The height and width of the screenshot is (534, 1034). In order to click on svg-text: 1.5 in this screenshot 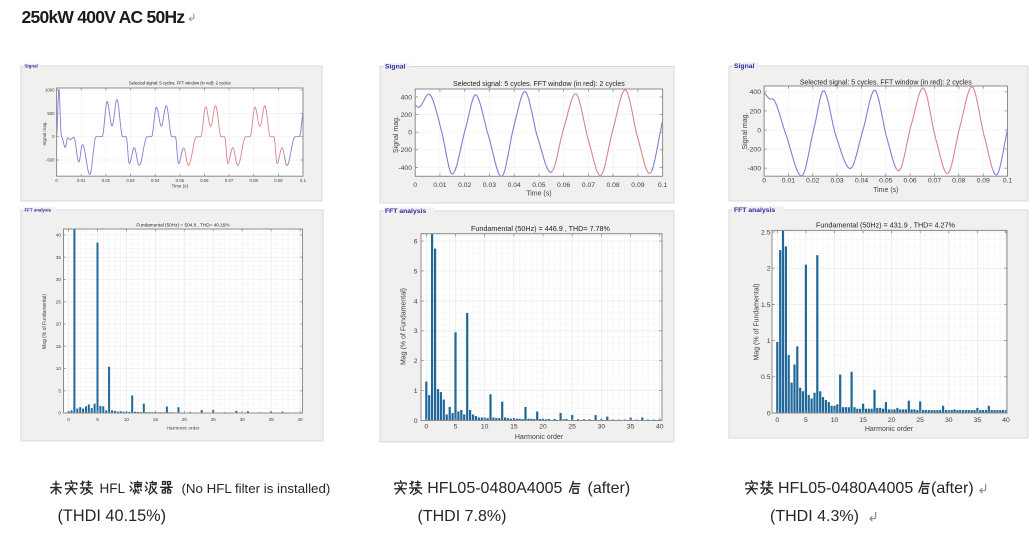, I will do `click(766, 305)`.